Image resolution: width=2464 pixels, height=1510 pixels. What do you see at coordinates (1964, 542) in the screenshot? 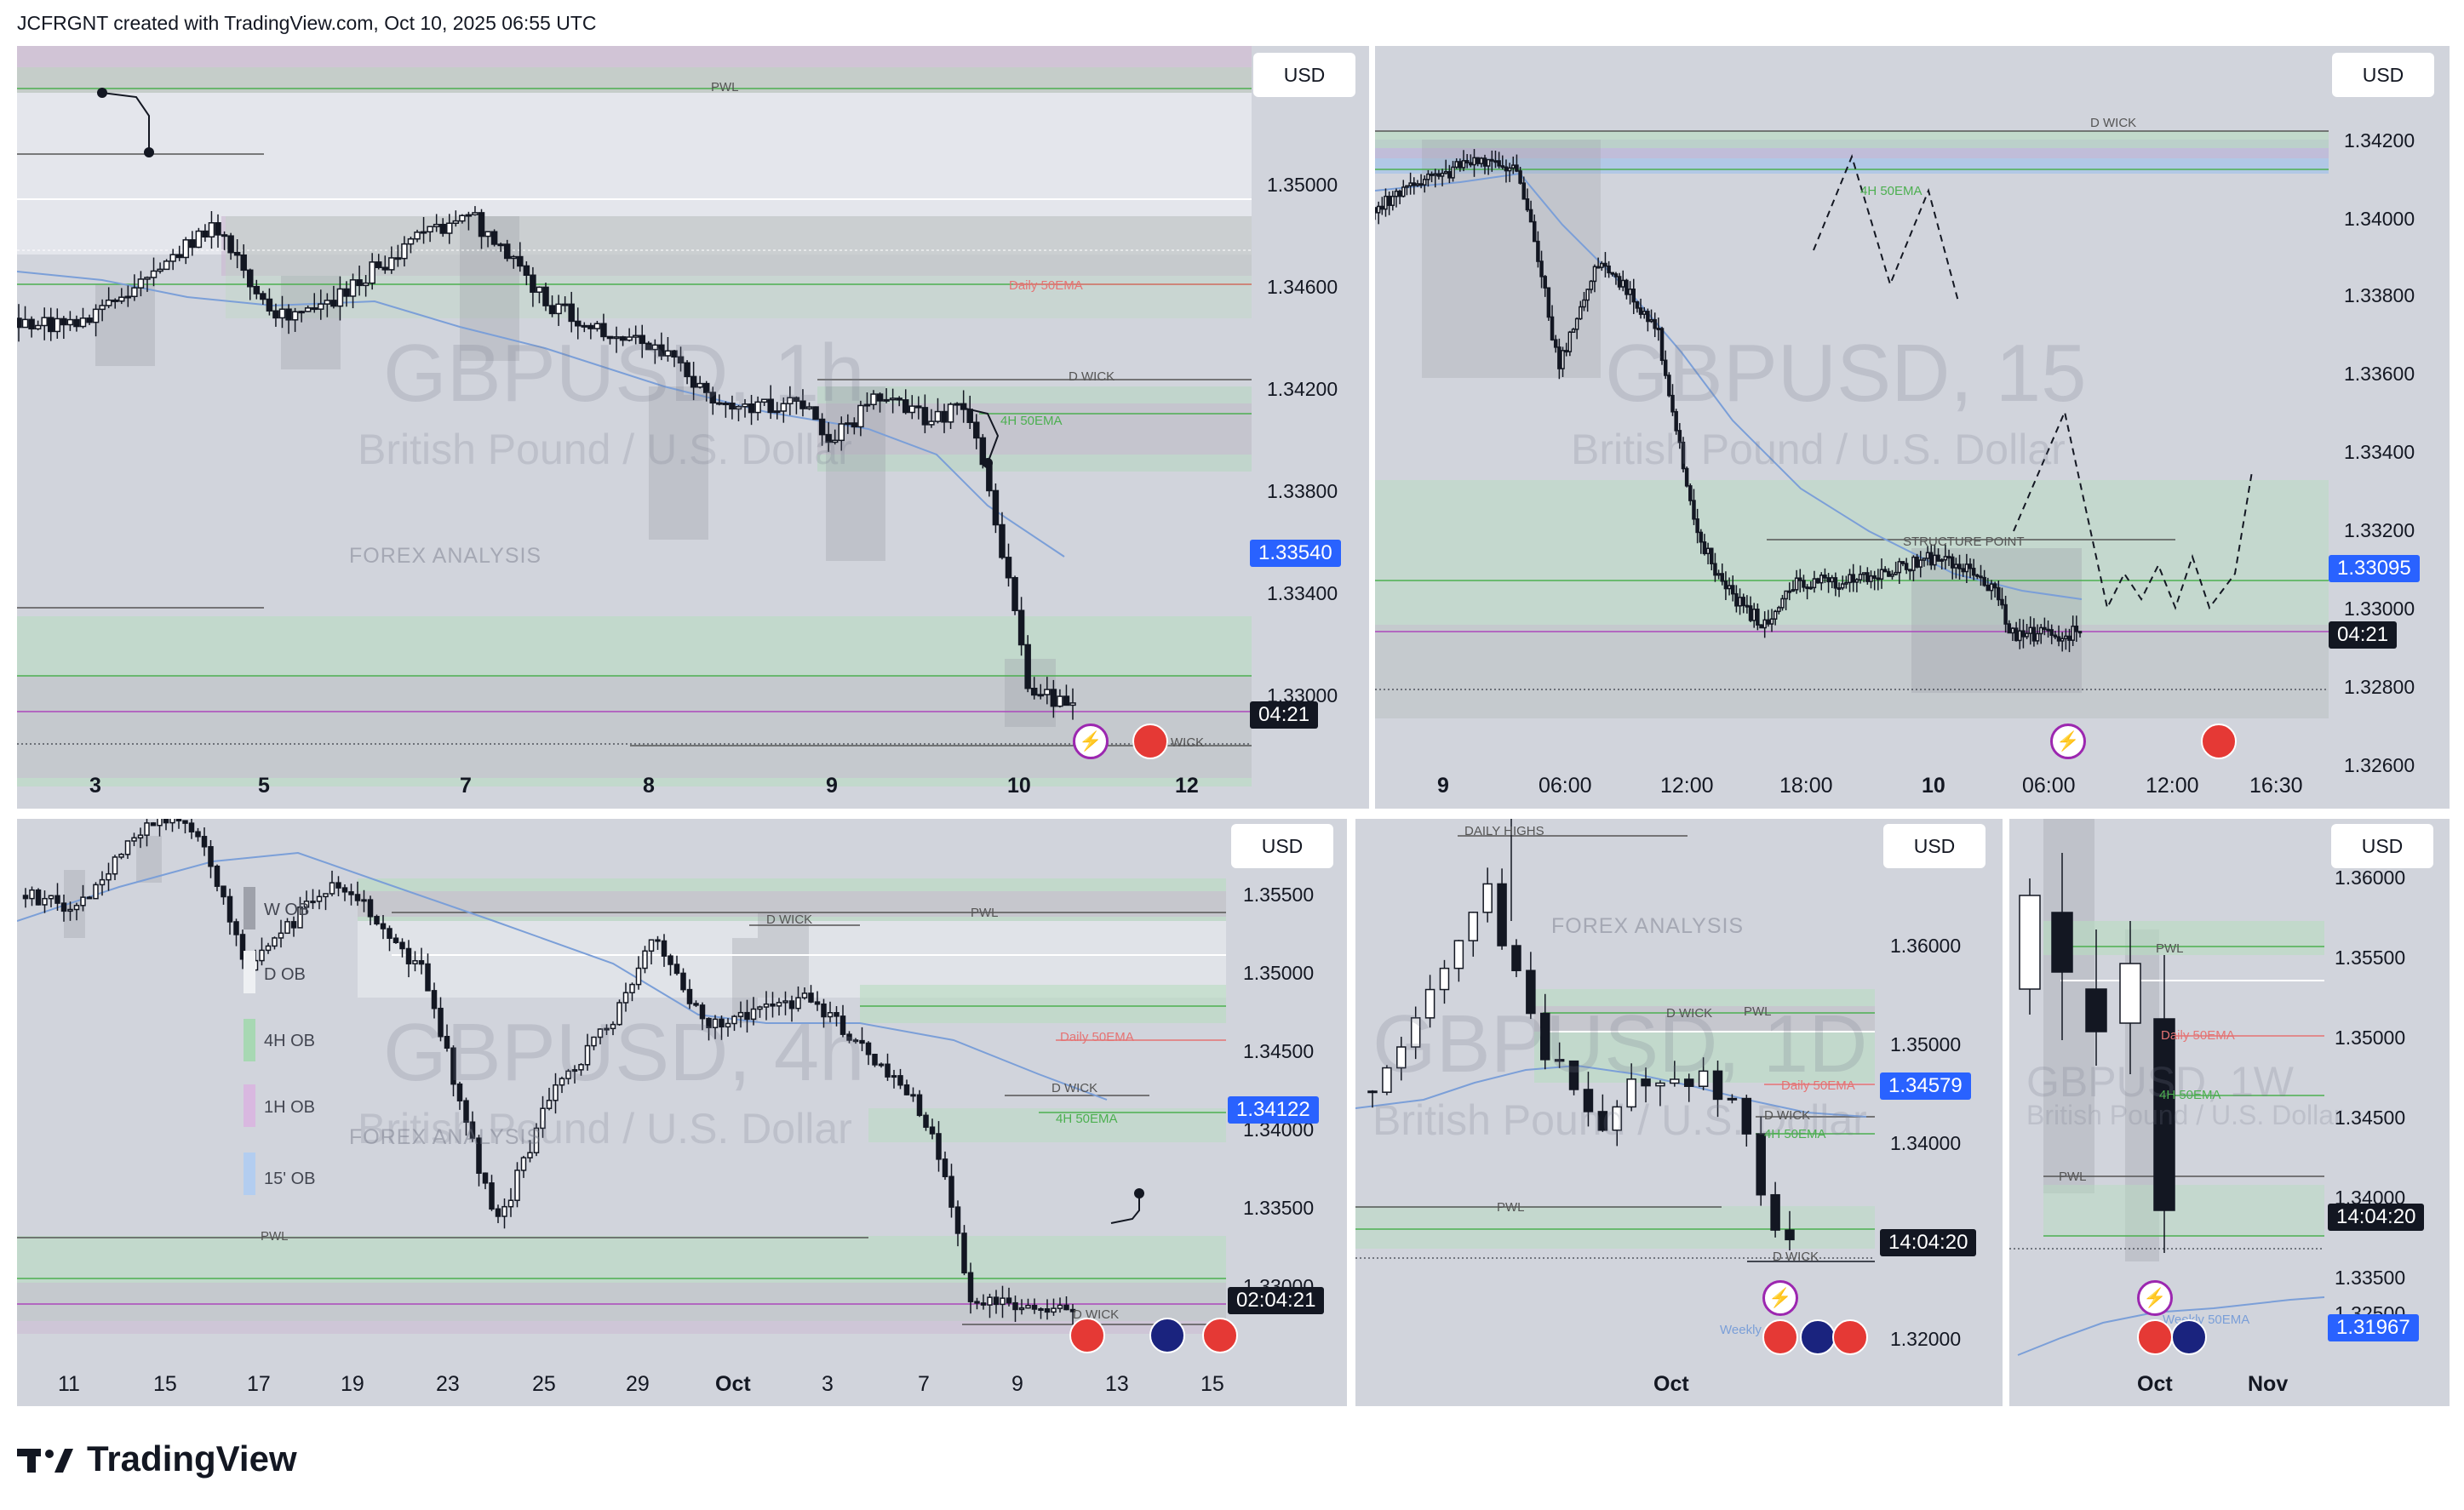
I see `structure-point-label: STRUCTURE POINT` at bounding box center [1964, 542].